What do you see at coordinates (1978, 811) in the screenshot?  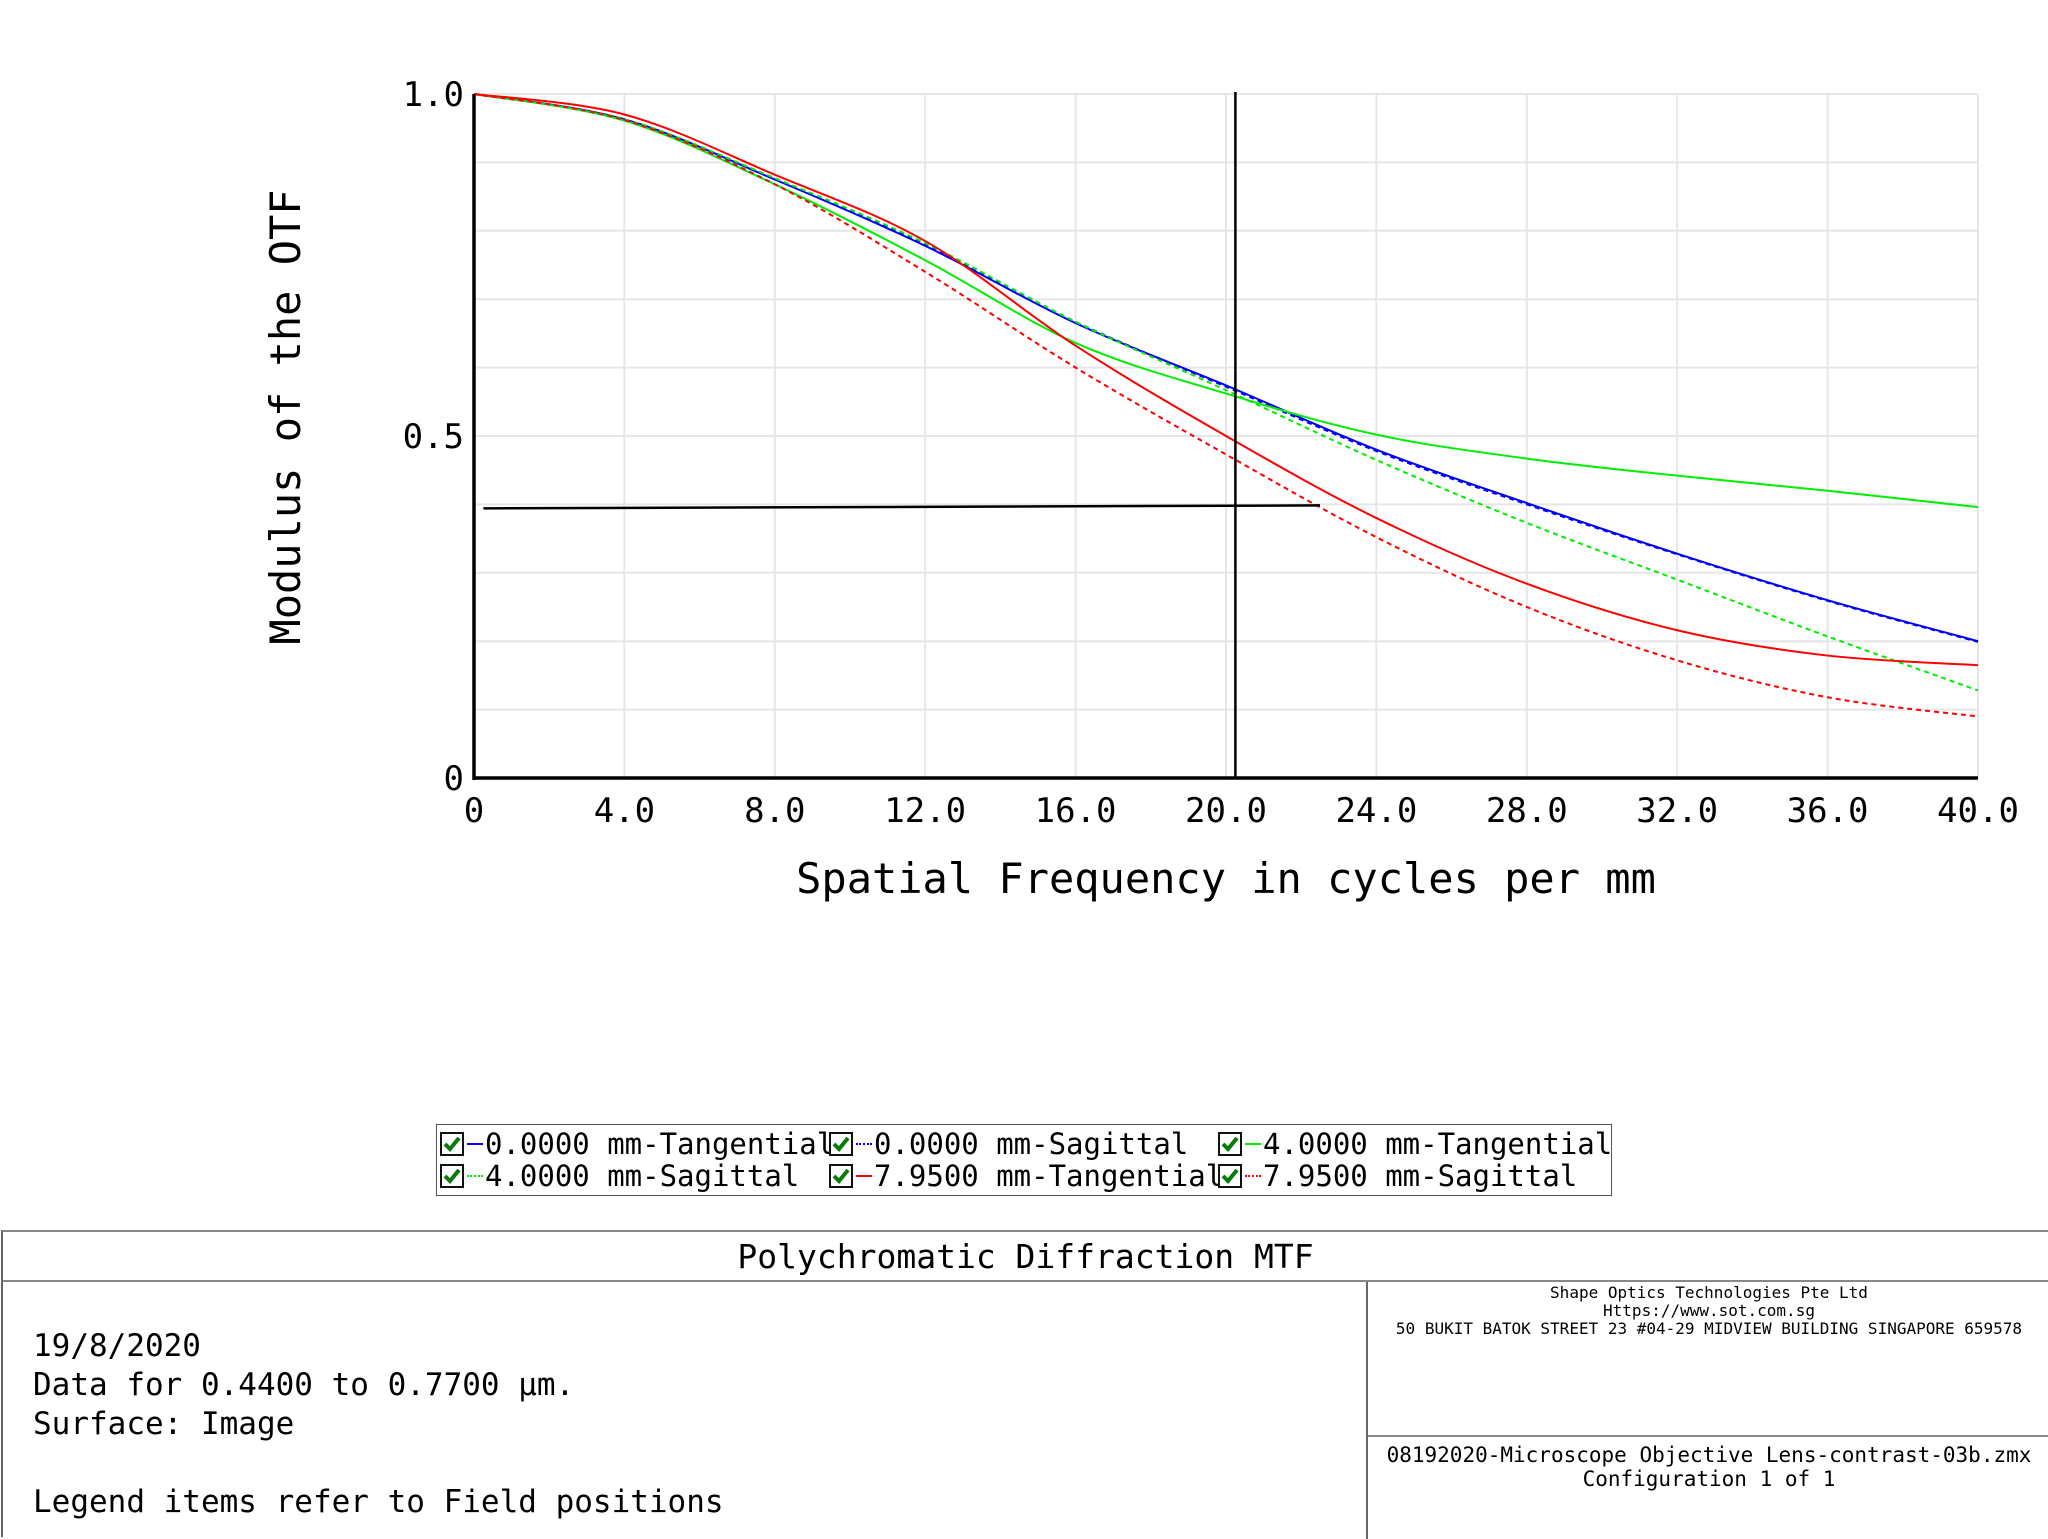 I see `x-tick-label: 40.0` at bounding box center [1978, 811].